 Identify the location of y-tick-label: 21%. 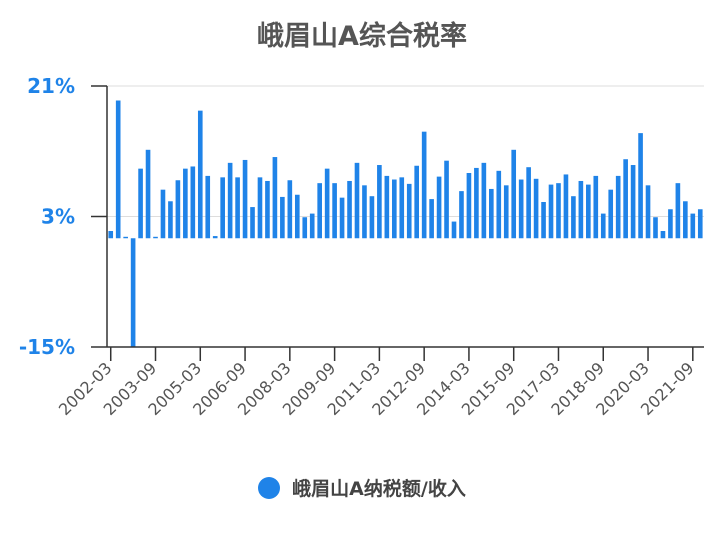
(51, 86).